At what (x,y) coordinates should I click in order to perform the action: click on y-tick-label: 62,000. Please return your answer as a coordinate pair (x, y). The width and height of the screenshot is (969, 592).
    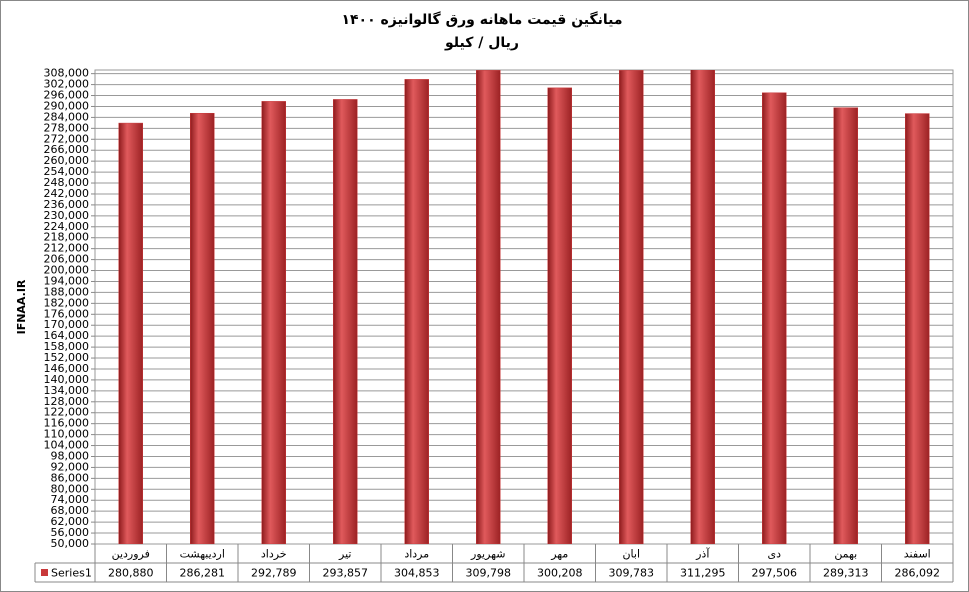
    Looking at the image, I should click on (70, 521).